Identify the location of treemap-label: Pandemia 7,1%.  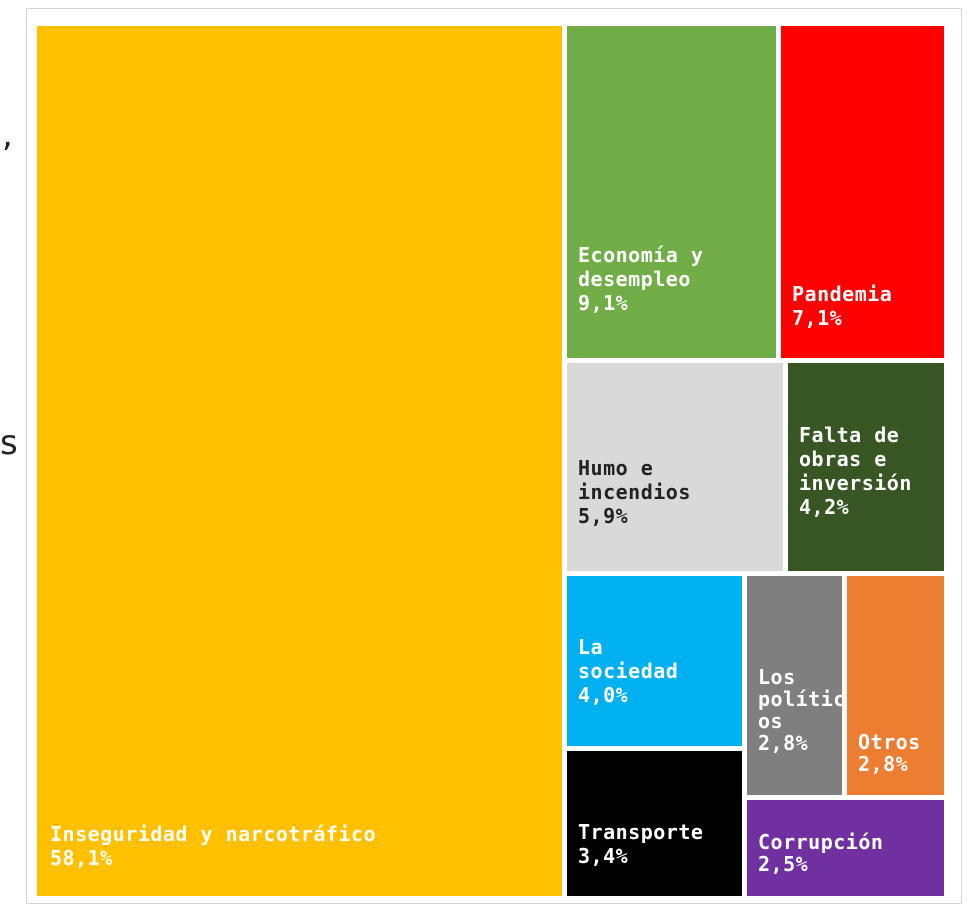
(842, 306).